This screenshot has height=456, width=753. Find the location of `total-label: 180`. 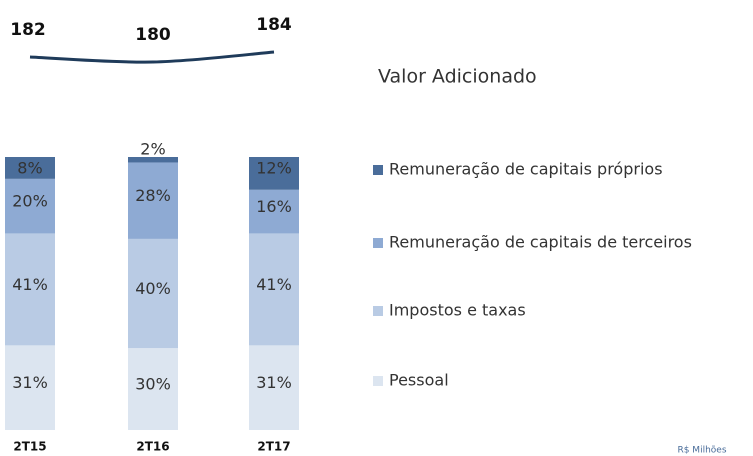

total-label: 180 is located at coordinates (153, 35).